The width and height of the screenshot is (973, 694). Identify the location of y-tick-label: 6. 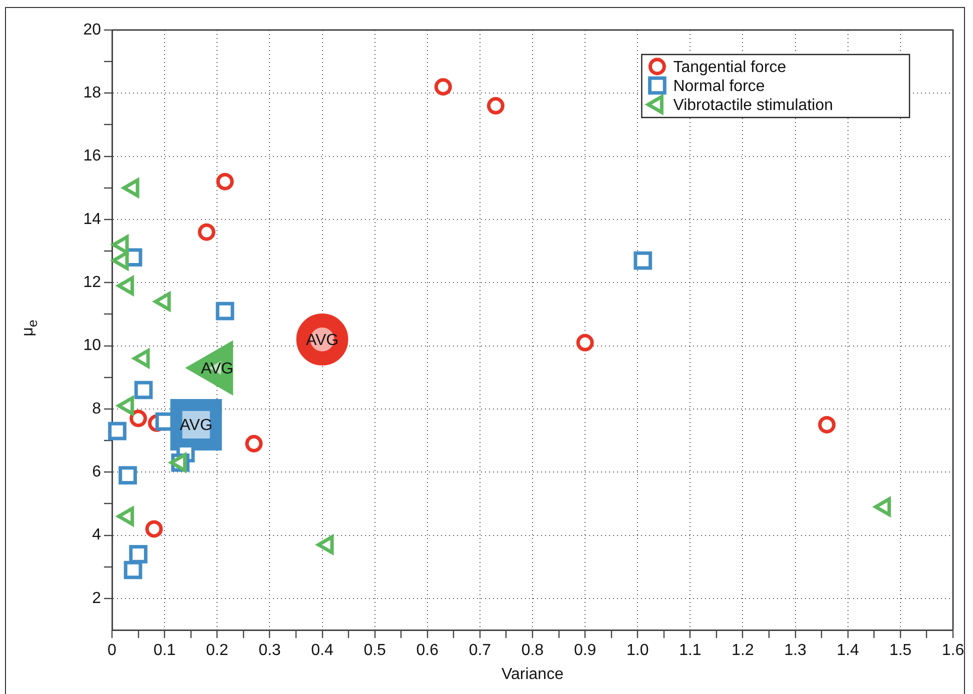
(97, 472).